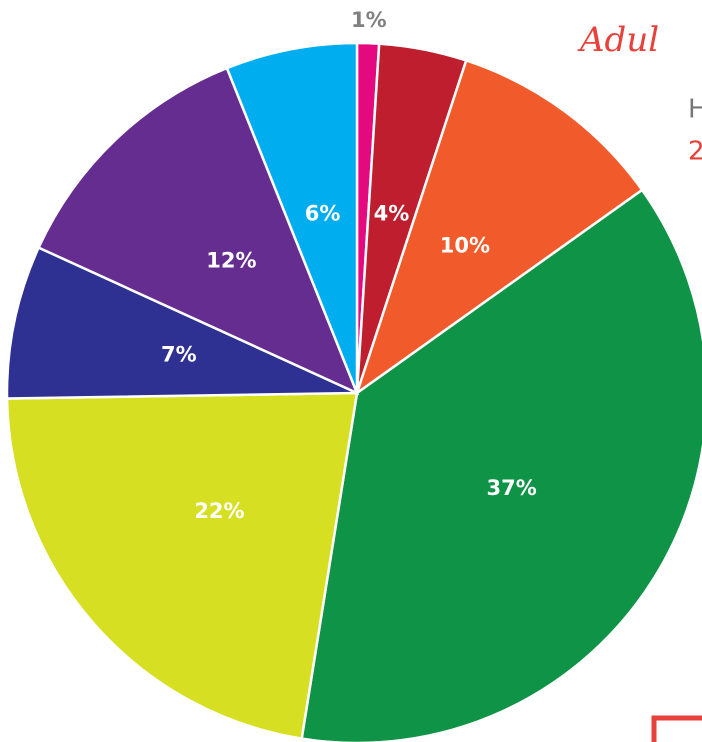  Describe the element at coordinates (618, 40) in the screenshot. I see `heading-fragment: Adul` at that location.